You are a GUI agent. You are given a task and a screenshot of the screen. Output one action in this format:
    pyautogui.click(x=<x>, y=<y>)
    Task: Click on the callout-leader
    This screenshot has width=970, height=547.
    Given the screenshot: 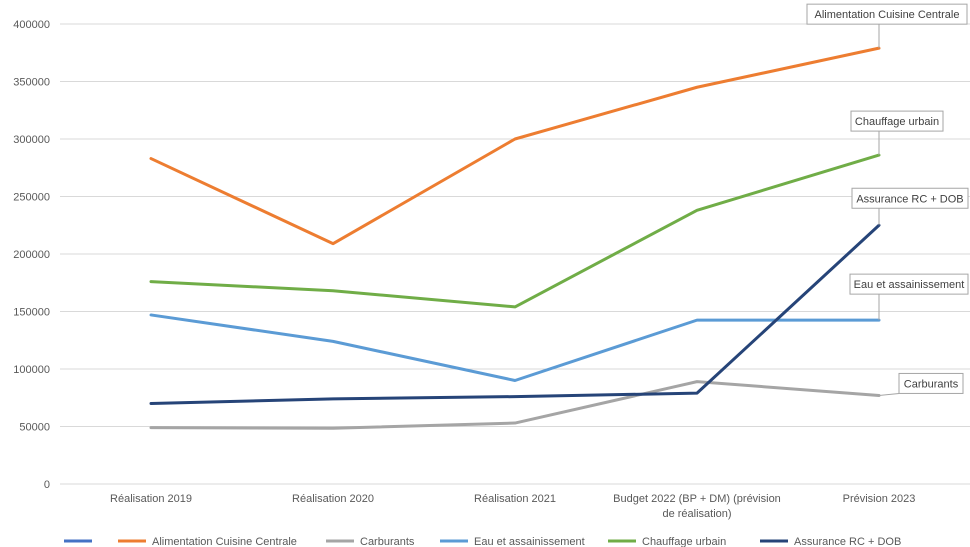 What is the action you would take?
    pyautogui.click(x=889, y=394)
    